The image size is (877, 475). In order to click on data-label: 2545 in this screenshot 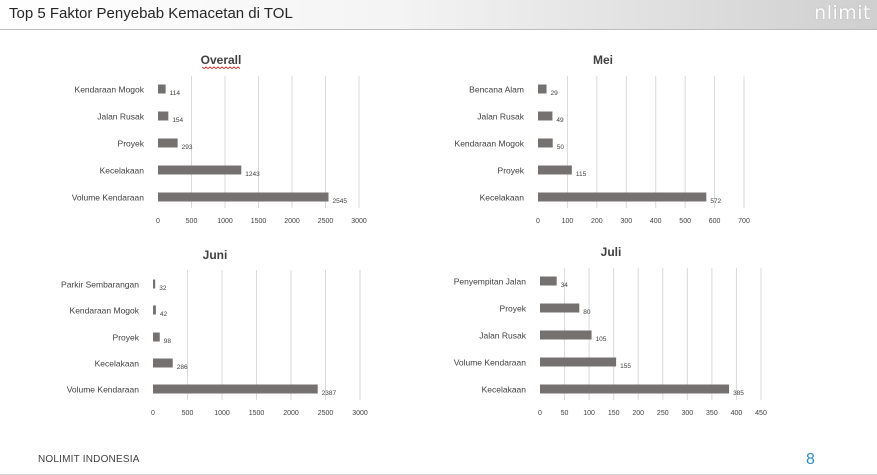, I will do `click(340, 201)`.